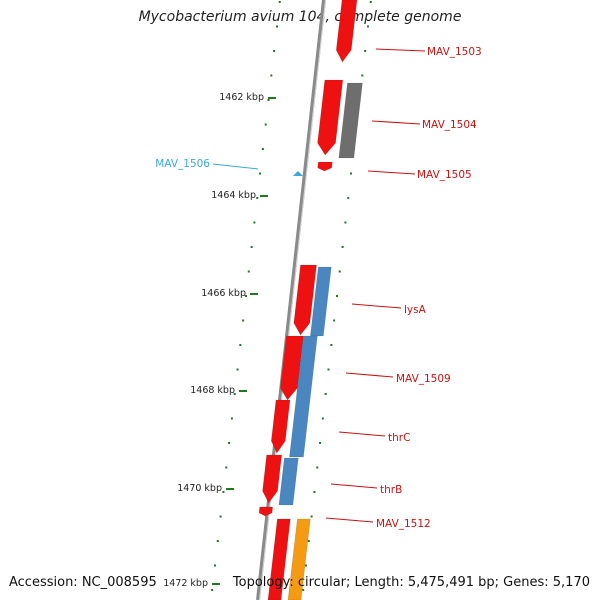 Image resolution: width=600 pixels, height=600 pixels. What do you see at coordinates (288, 481) in the screenshot?
I see `gene-block-thrb-reverse` at bounding box center [288, 481].